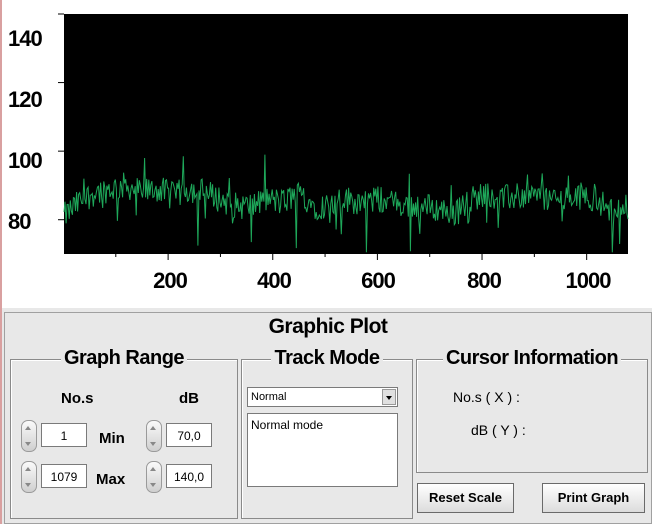 The width and height of the screenshot is (652, 524). Describe the element at coordinates (64, 435) in the screenshot. I see `x-min-input: 1` at that location.